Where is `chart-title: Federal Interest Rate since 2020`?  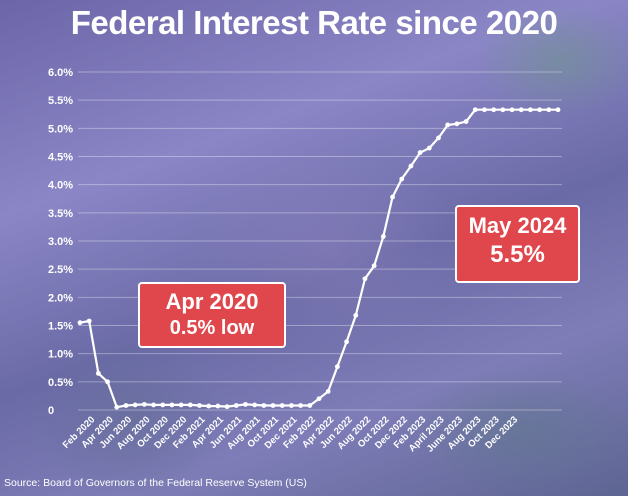 chart-title: Federal Interest Rate since 2020 is located at coordinates (314, 22).